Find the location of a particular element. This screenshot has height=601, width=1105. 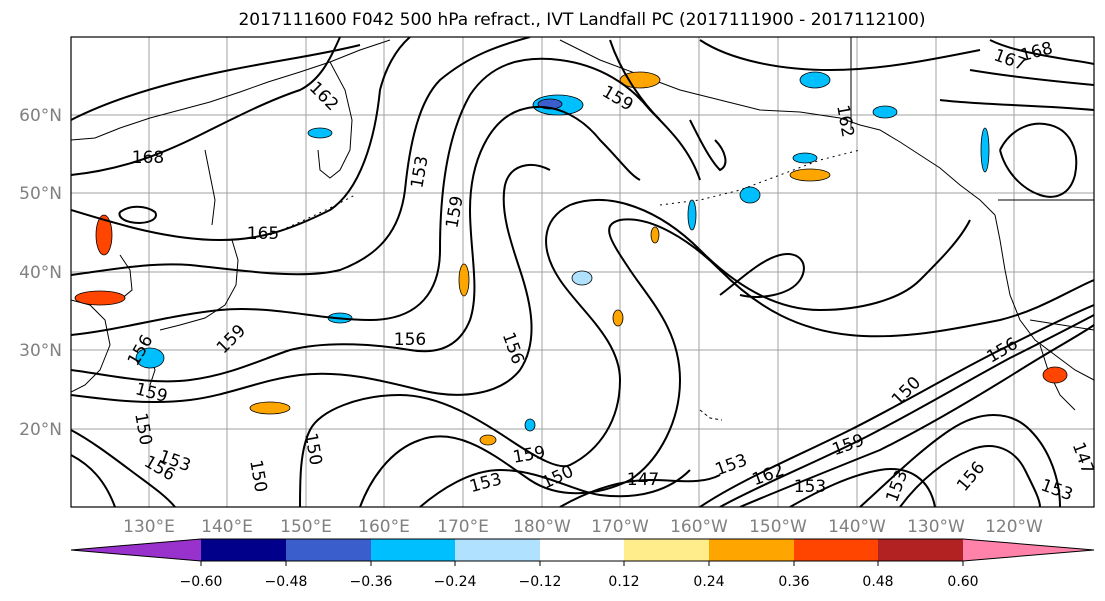

lon-label: 130°W is located at coordinates (936, 527).